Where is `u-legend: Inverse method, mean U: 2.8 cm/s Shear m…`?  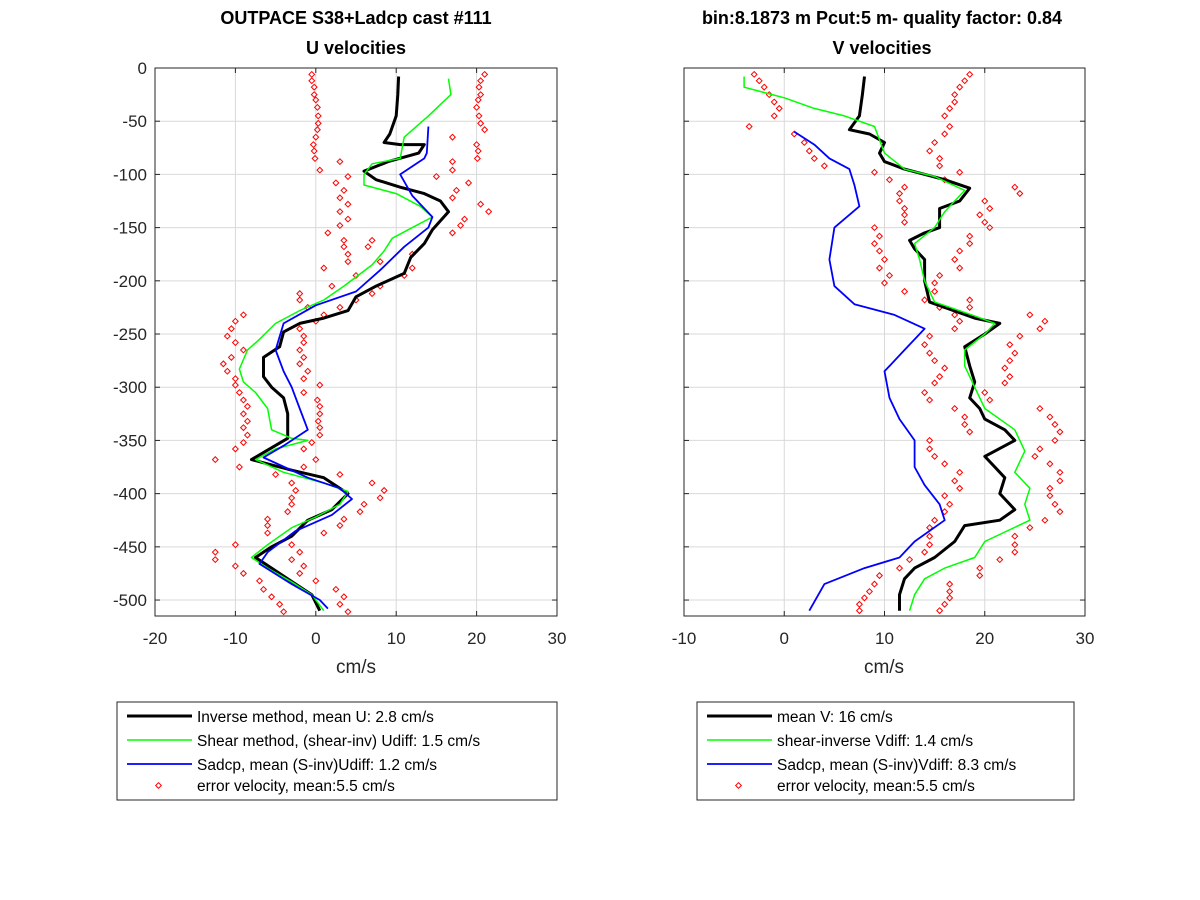 u-legend: Inverse method, mean U: 2.8 cm/s Shear m… is located at coordinates (337, 751).